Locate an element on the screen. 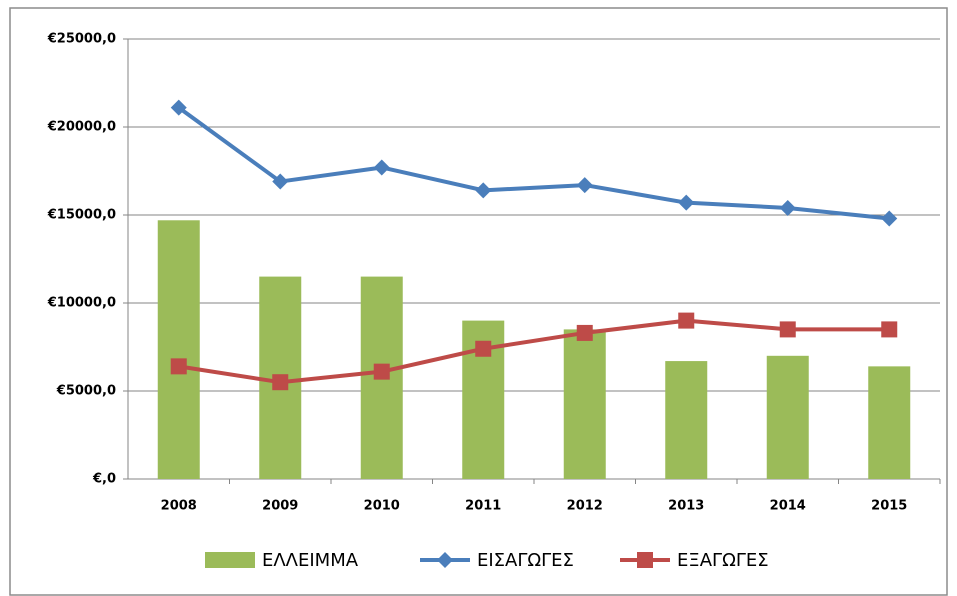  legend-label: ΕΙΣΑΓΩΓΕΣ is located at coordinates (525, 560).